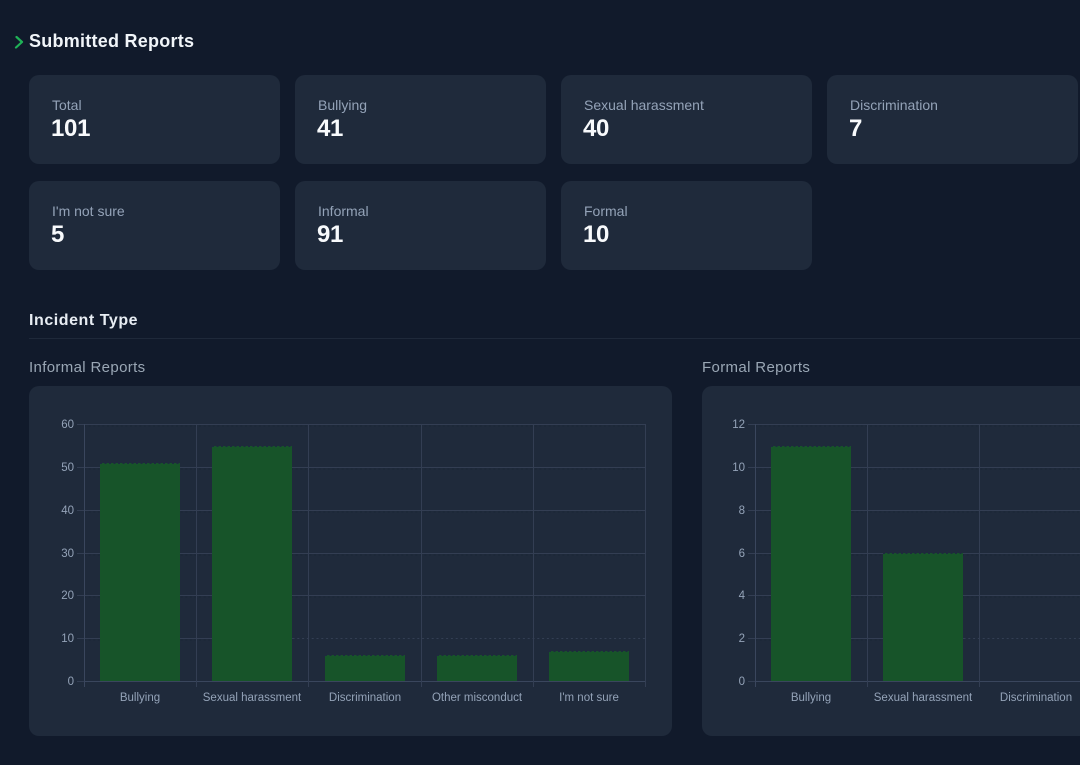 The height and width of the screenshot is (765, 1080). Describe the element at coordinates (738, 425) in the screenshot. I see `svg-text: 12` at that location.